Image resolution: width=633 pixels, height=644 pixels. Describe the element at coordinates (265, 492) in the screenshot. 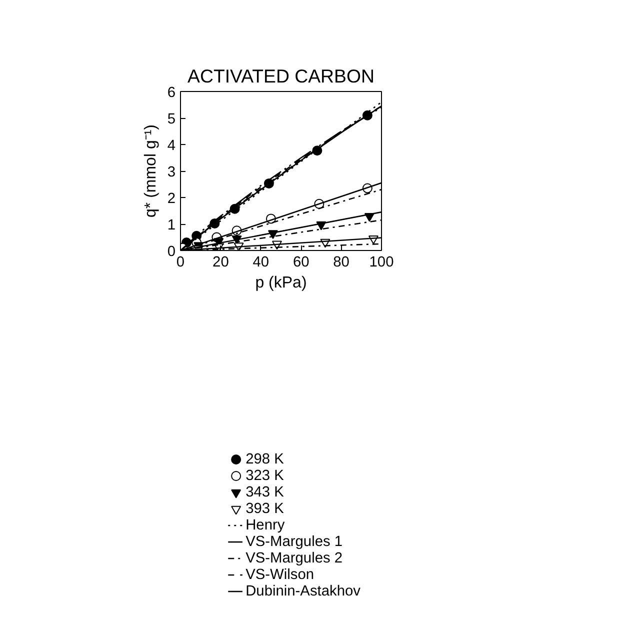

I see `legend-label: 343 K` at that location.